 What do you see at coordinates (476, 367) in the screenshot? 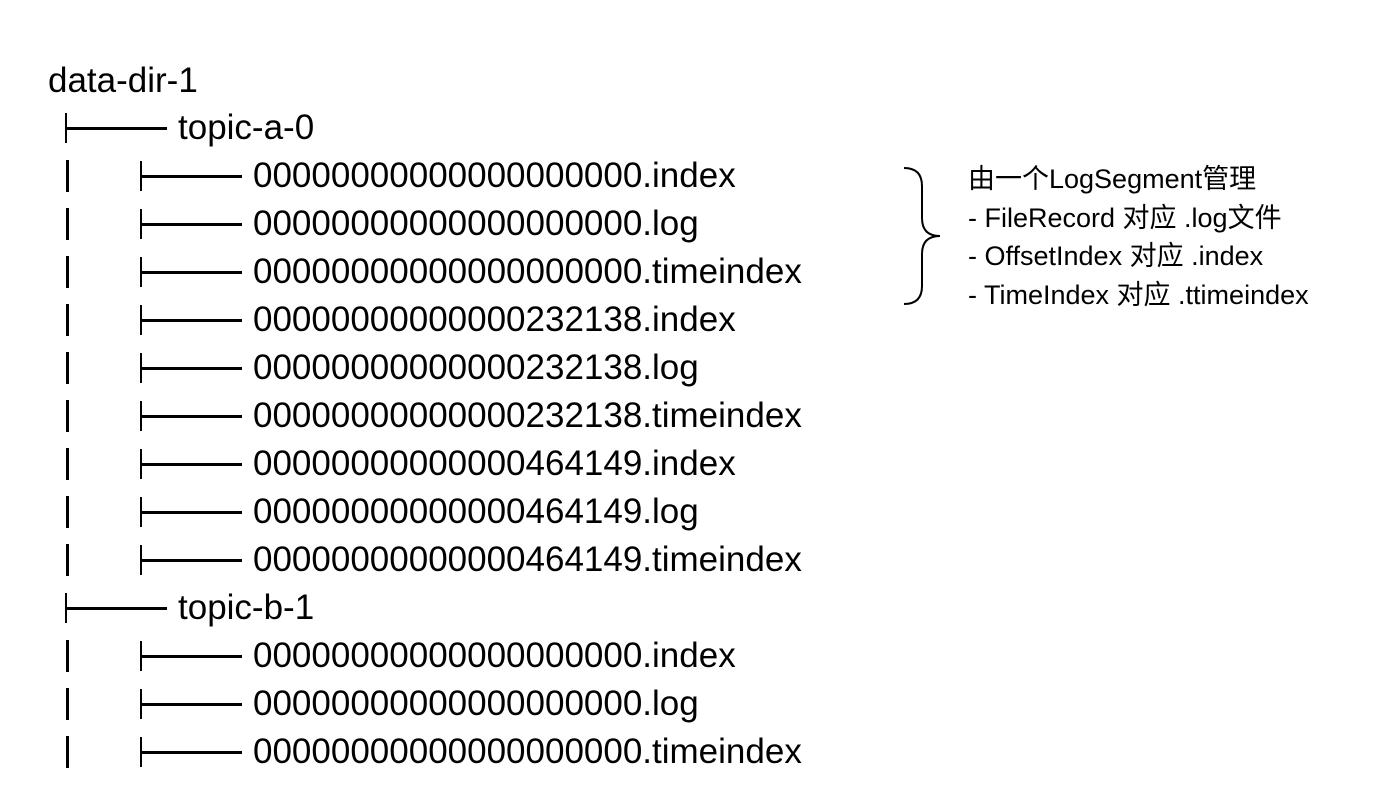
I see `segment-file-label: 00000000000000232138.log` at bounding box center [476, 367].